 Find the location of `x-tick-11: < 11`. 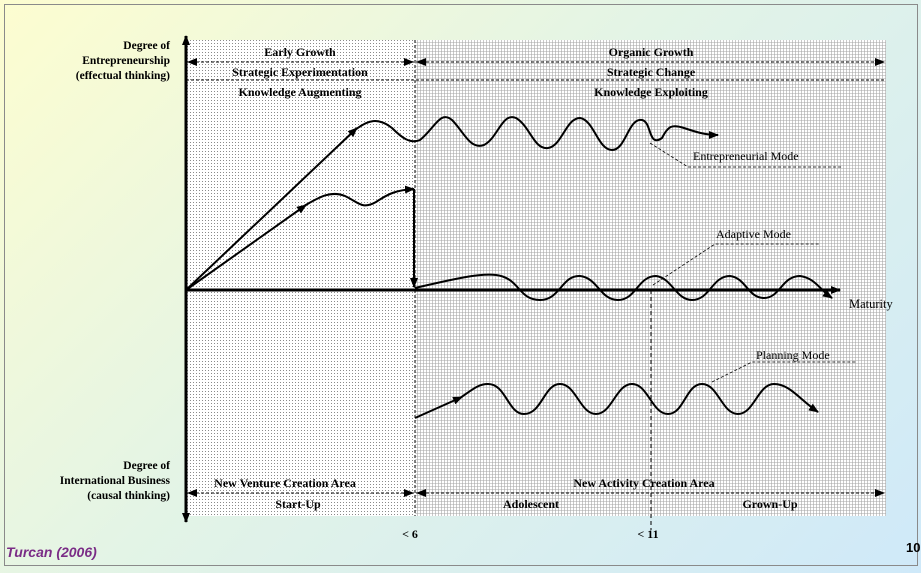

x-tick-11: < 11 is located at coordinates (647, 534).